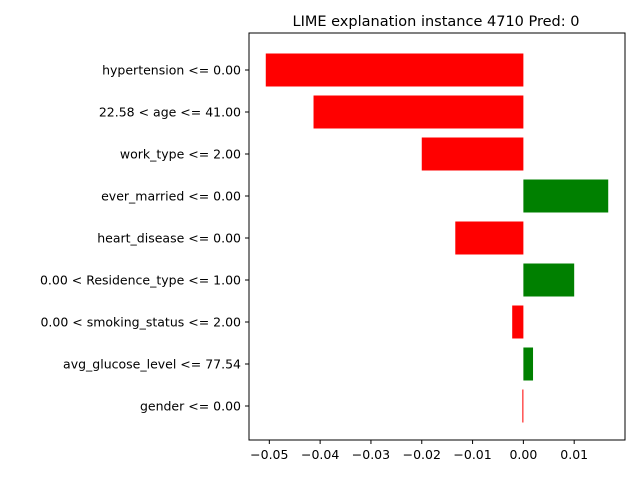 The image size is (640, 480). What do you see at coordinates (574, 454) in the screenshot?
I see `x-tick-label: 0.01` at bounding box center [574, 454].